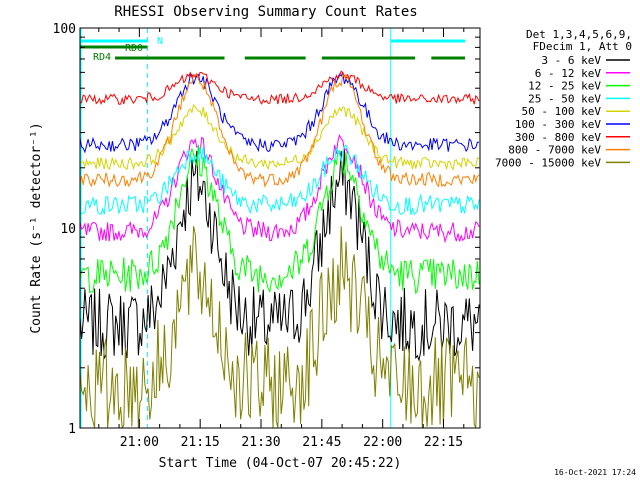 This screenshot has width=640, height=480. What do you see at coordinates (568, 73) in the screenshot?
I see `legend-label-1: 6 - 12 keV` at bounding box center [568, 73].